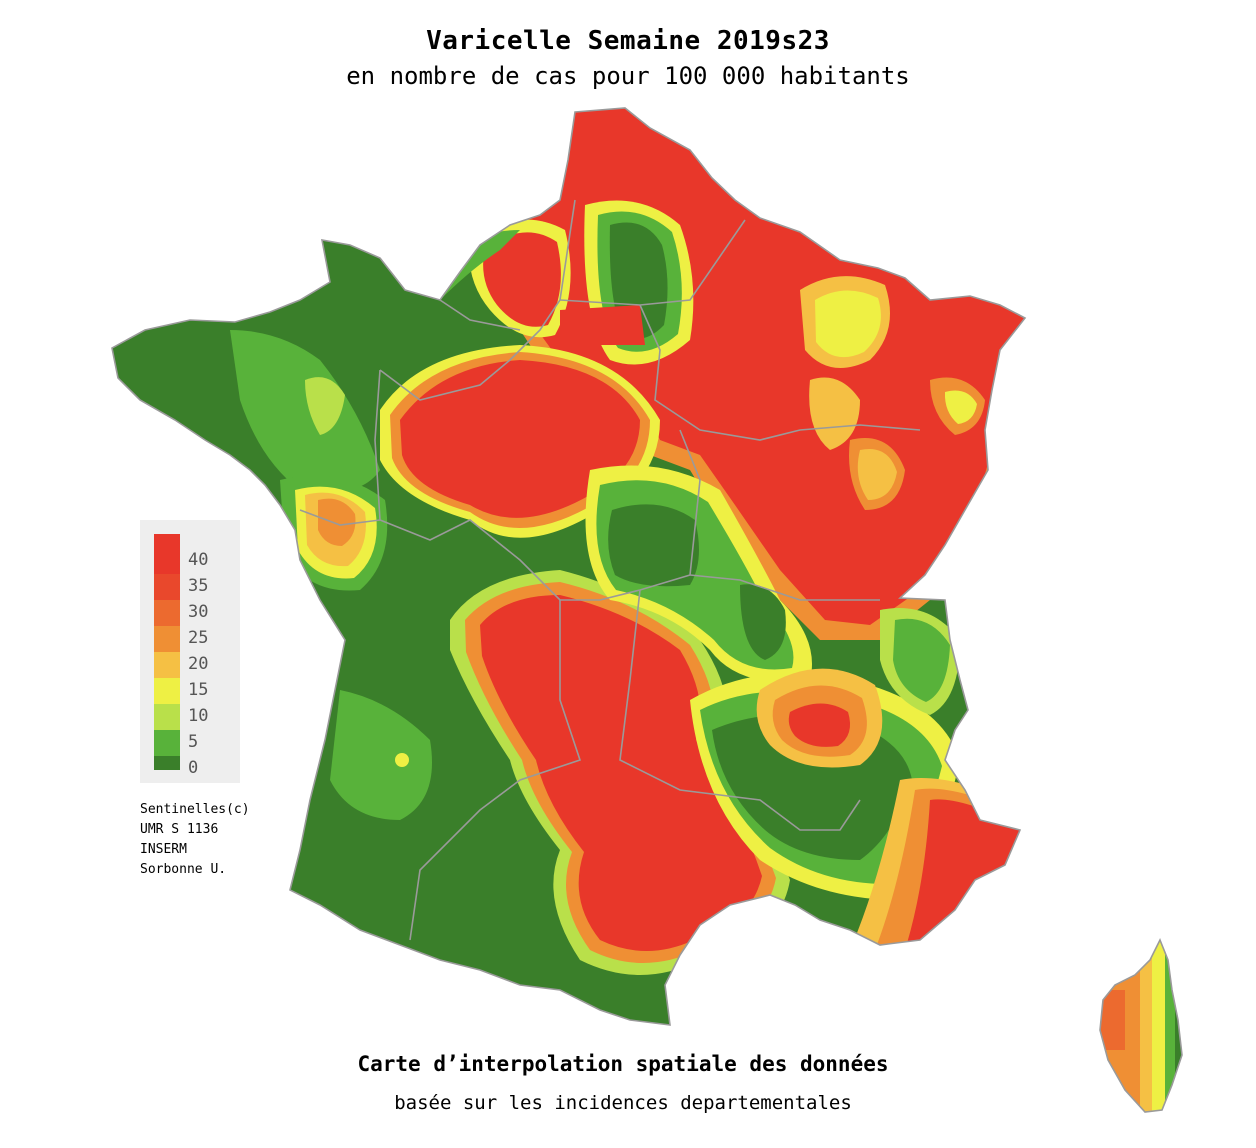 Image resolution: width=1256 pixels, height=1148 pixels. I want to click on legend-tick-label: 5, so click(193, 742).